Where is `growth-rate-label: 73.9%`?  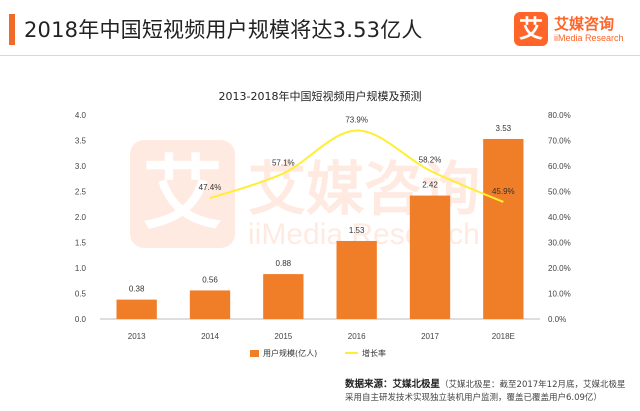 growth-rate-label: 73.9% is located at coordinates (356, 120).